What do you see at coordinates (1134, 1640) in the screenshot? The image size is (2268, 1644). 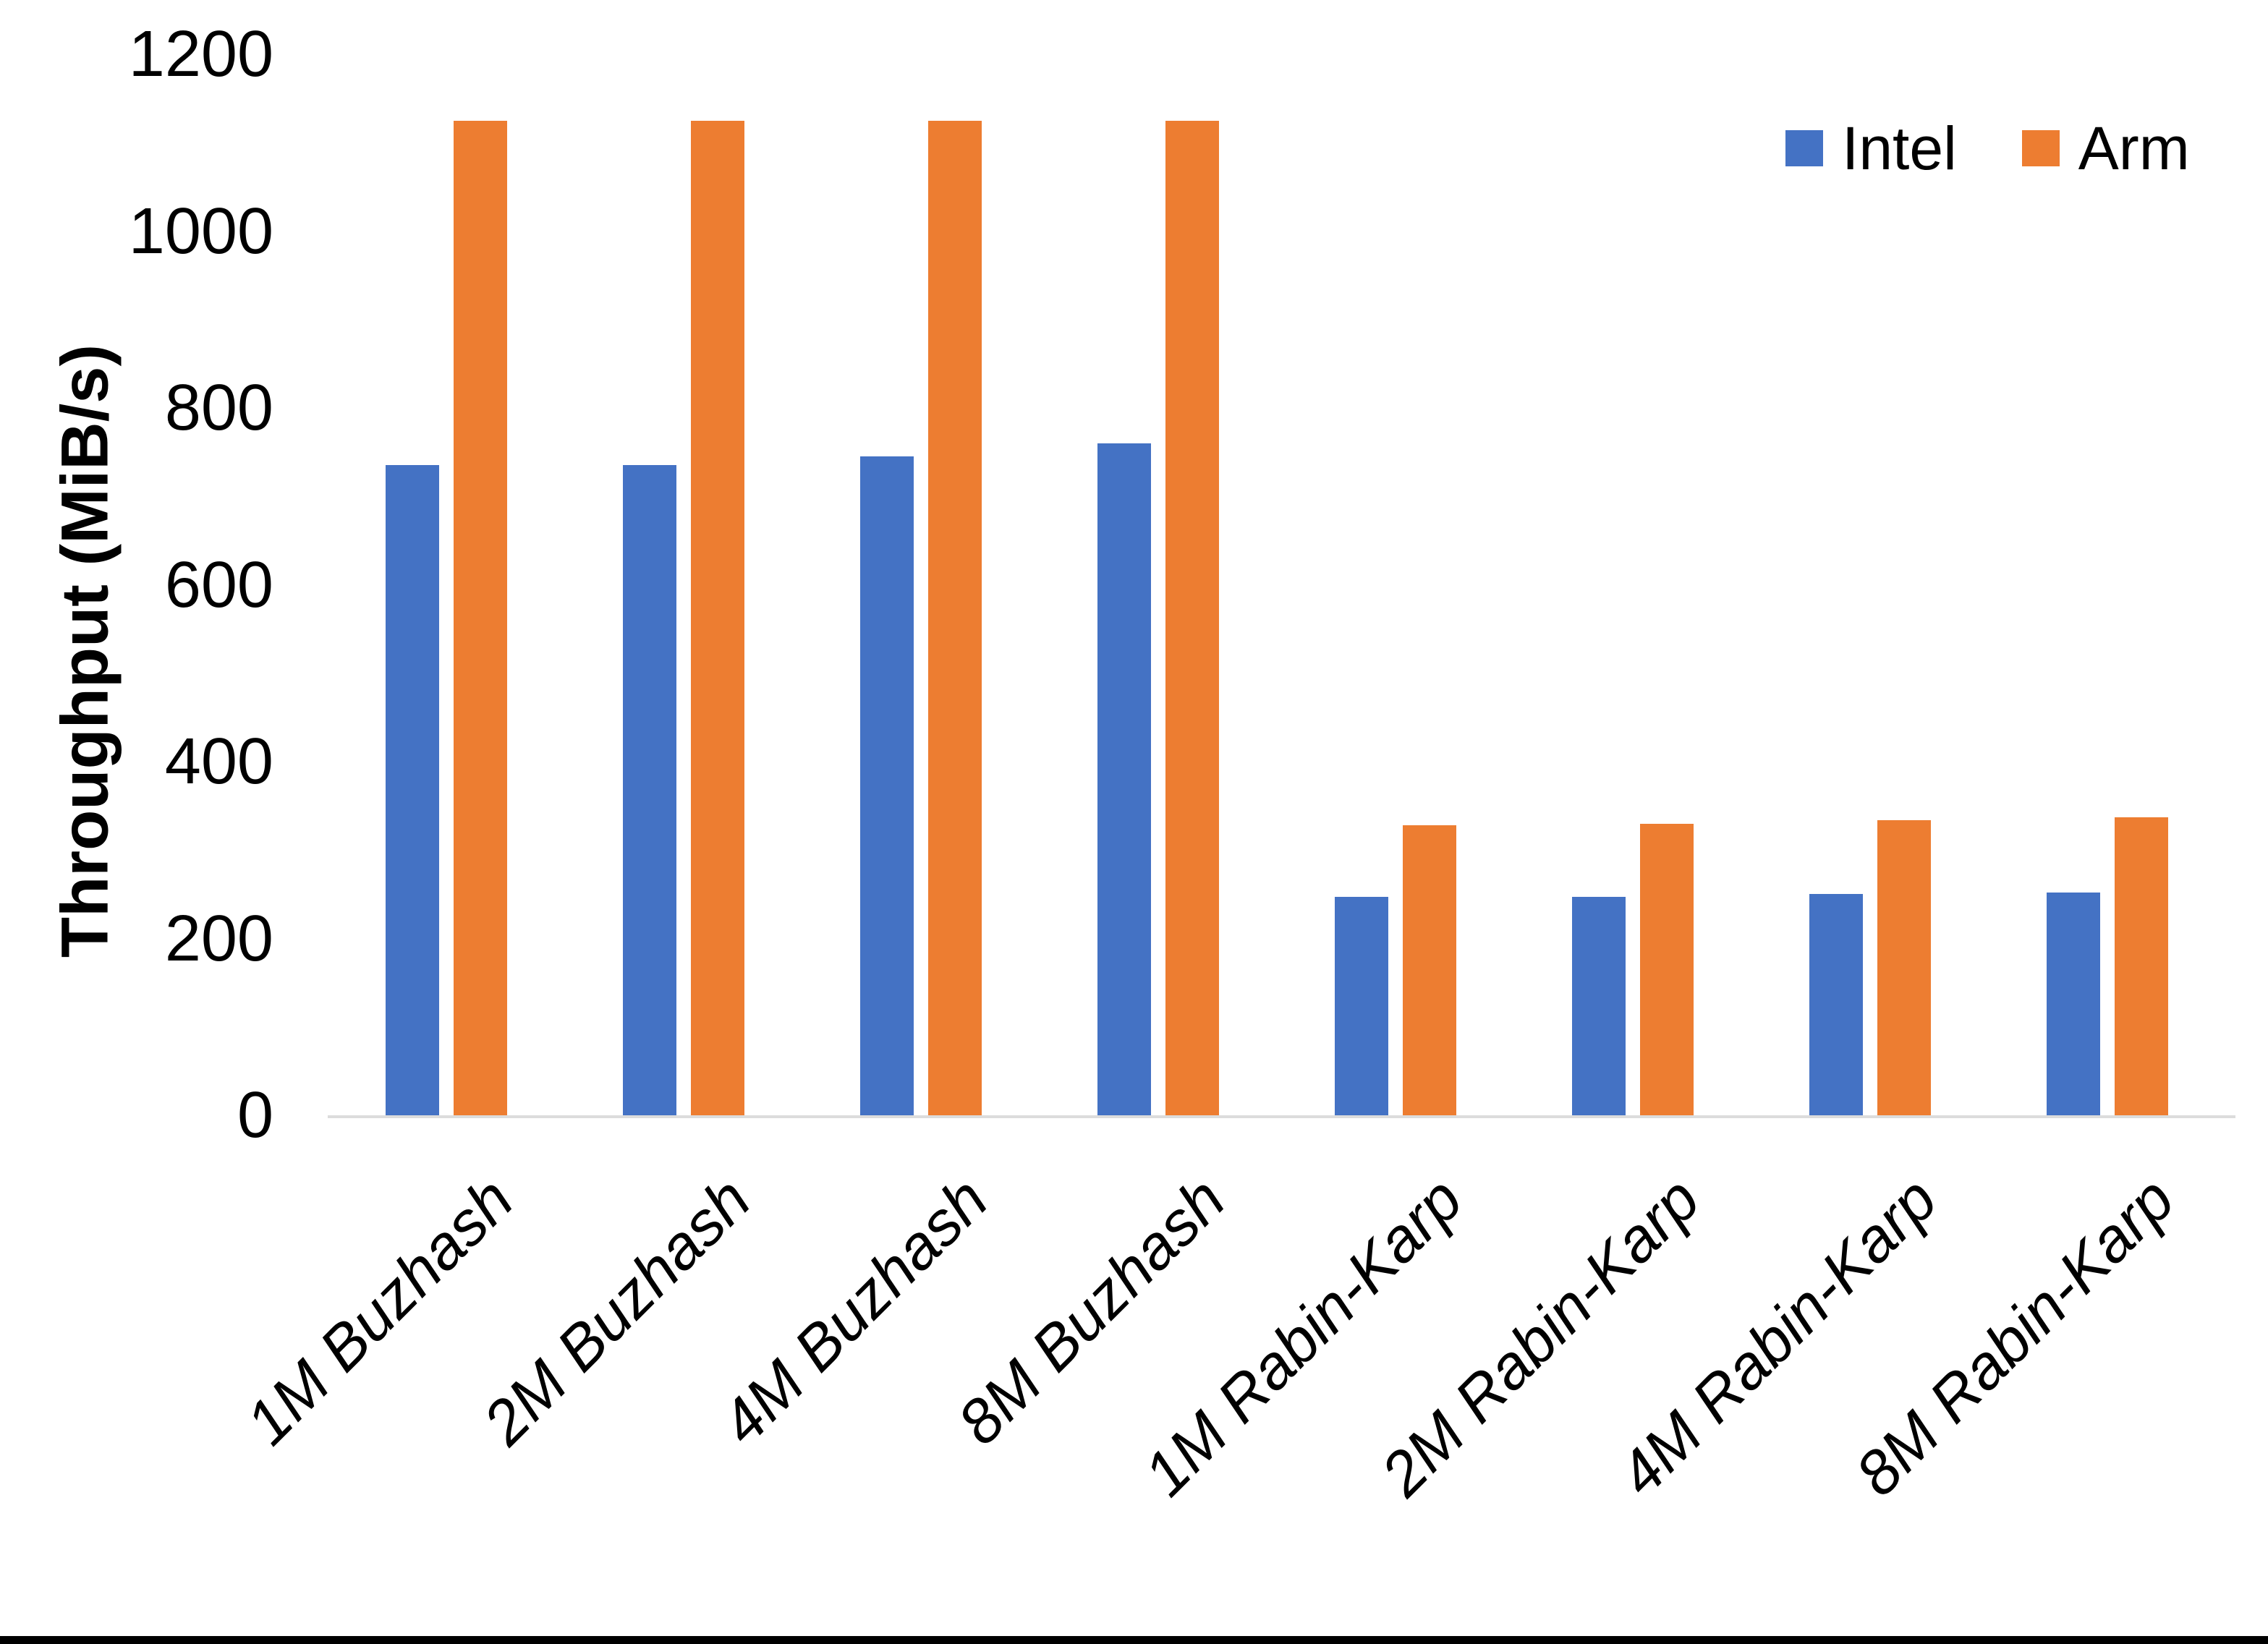 I see `bottom-border` at bounding box center [1134, 1640].